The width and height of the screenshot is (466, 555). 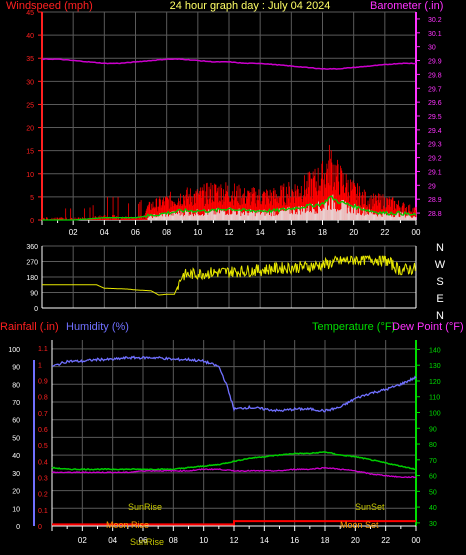 What do you see at coordinates (30, 59) in the screenshot?
I see `wind-tick-label: 35` at bounding box center [30, 59].